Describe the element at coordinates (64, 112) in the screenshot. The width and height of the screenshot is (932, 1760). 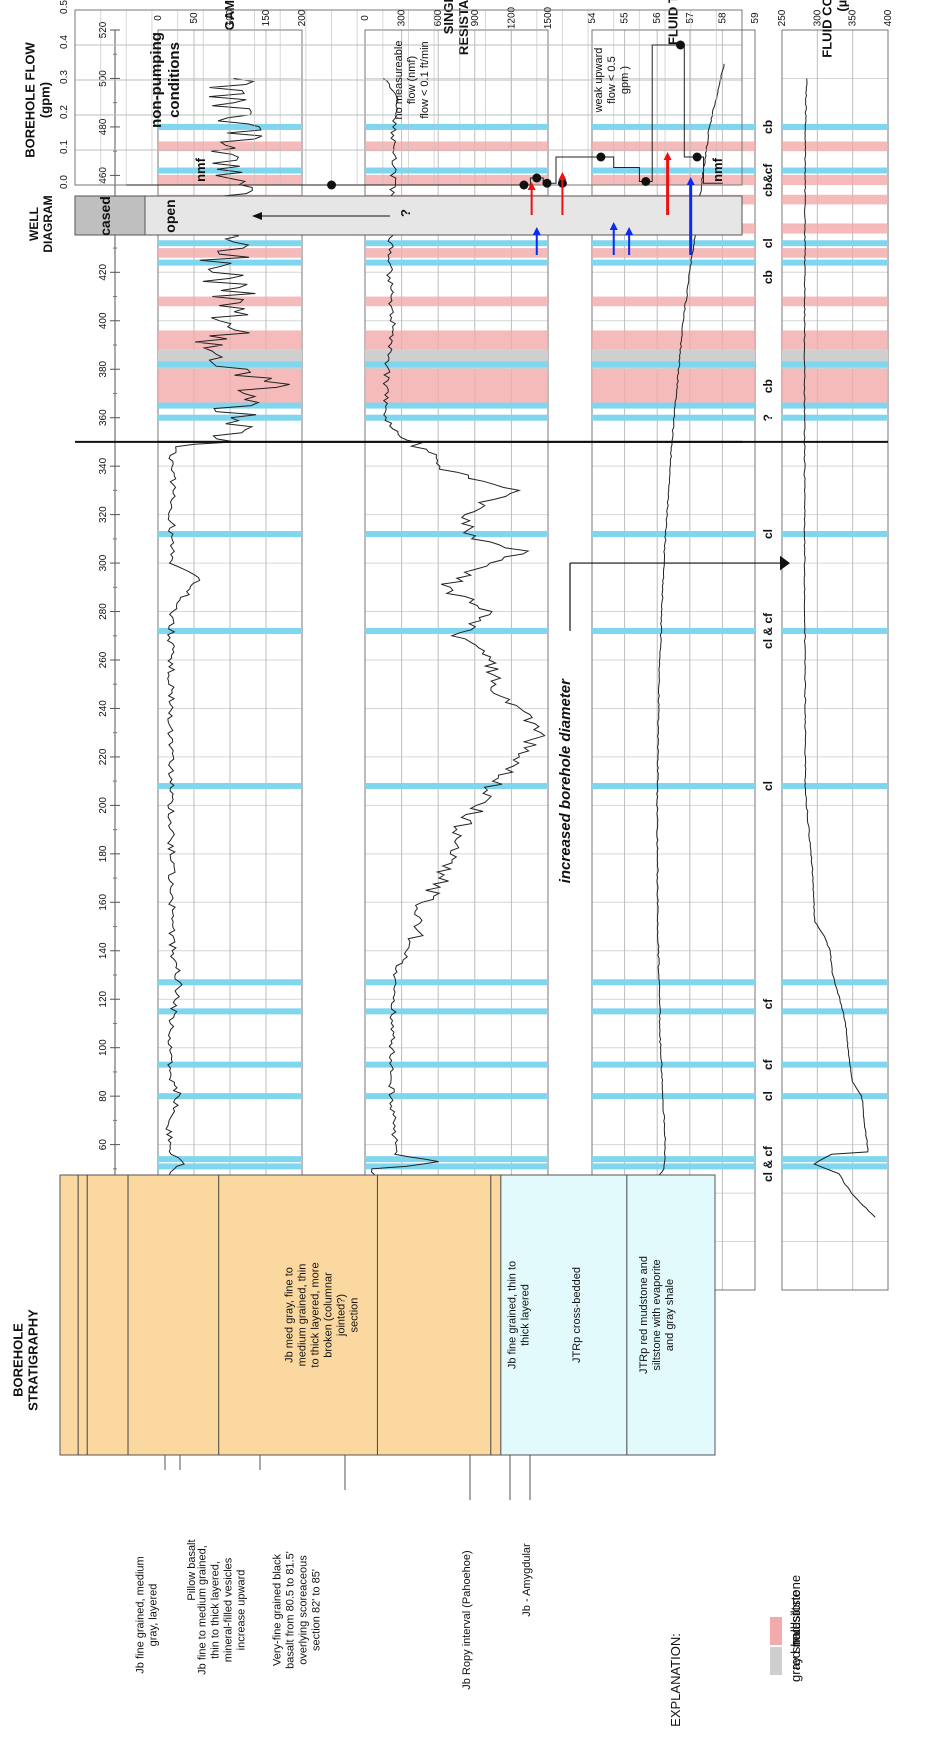
I see `tick-label: 0.2` at that location.